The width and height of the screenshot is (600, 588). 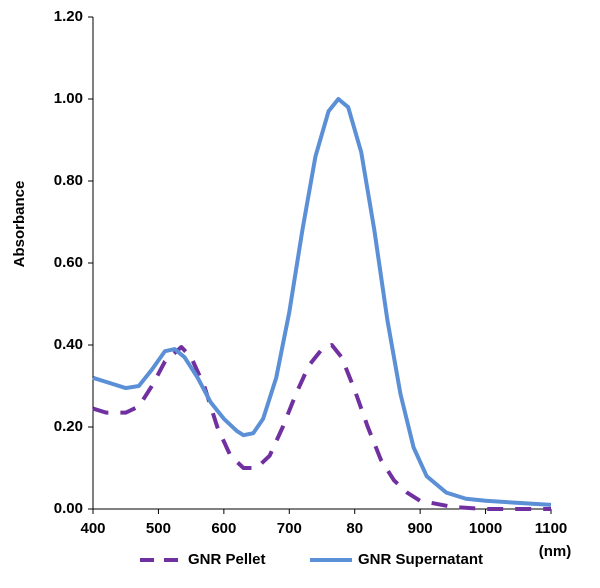 I want to click on y-tick-label: 0.20, so click(x=68, y=426).